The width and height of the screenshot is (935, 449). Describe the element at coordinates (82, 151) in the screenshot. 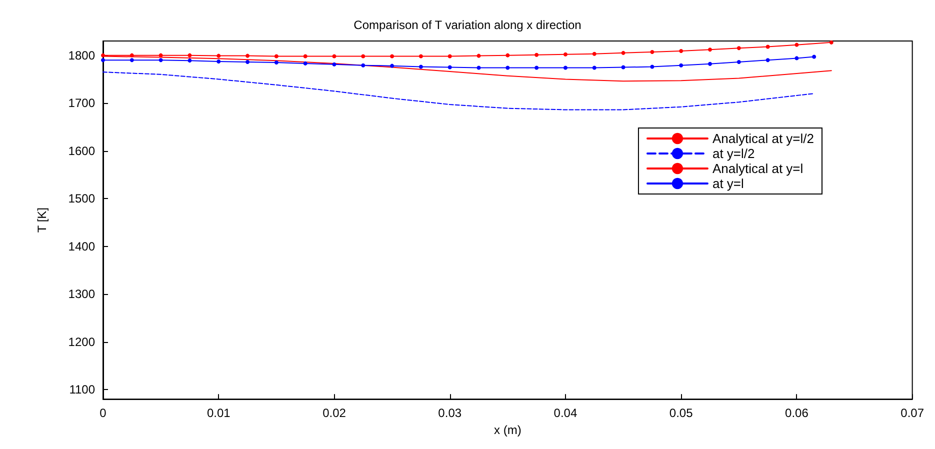

I see `y-tick-label: 1600` at that location.